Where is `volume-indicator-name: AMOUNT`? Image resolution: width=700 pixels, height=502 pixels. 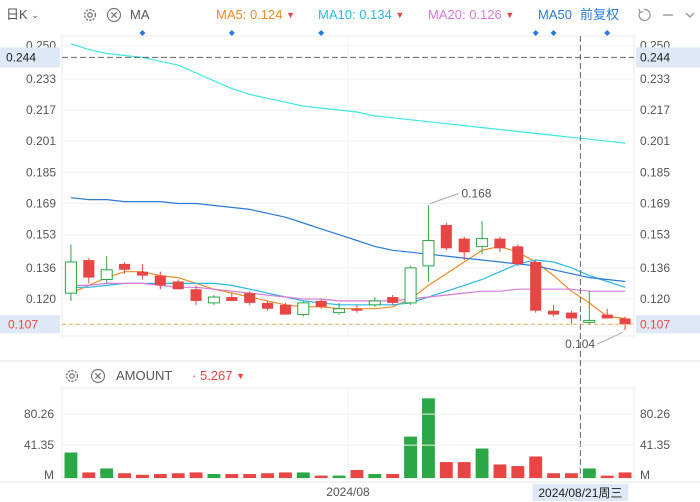
volume-indicator-name: AMOUNT is located at coordinates (144, 375).